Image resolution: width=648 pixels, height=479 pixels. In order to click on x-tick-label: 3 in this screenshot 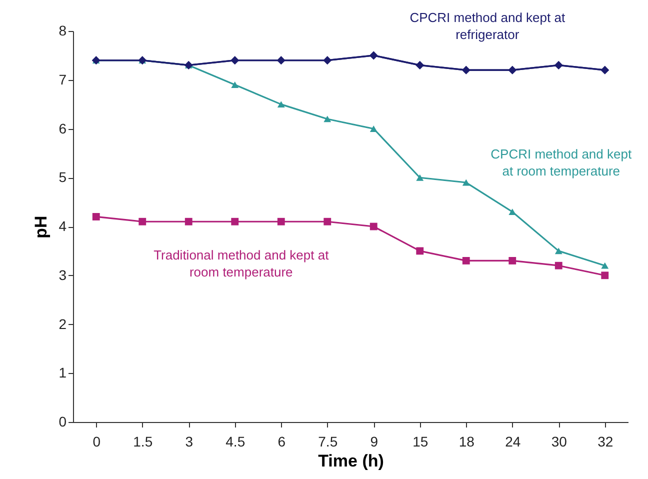, I will do `click(189, 442)`.